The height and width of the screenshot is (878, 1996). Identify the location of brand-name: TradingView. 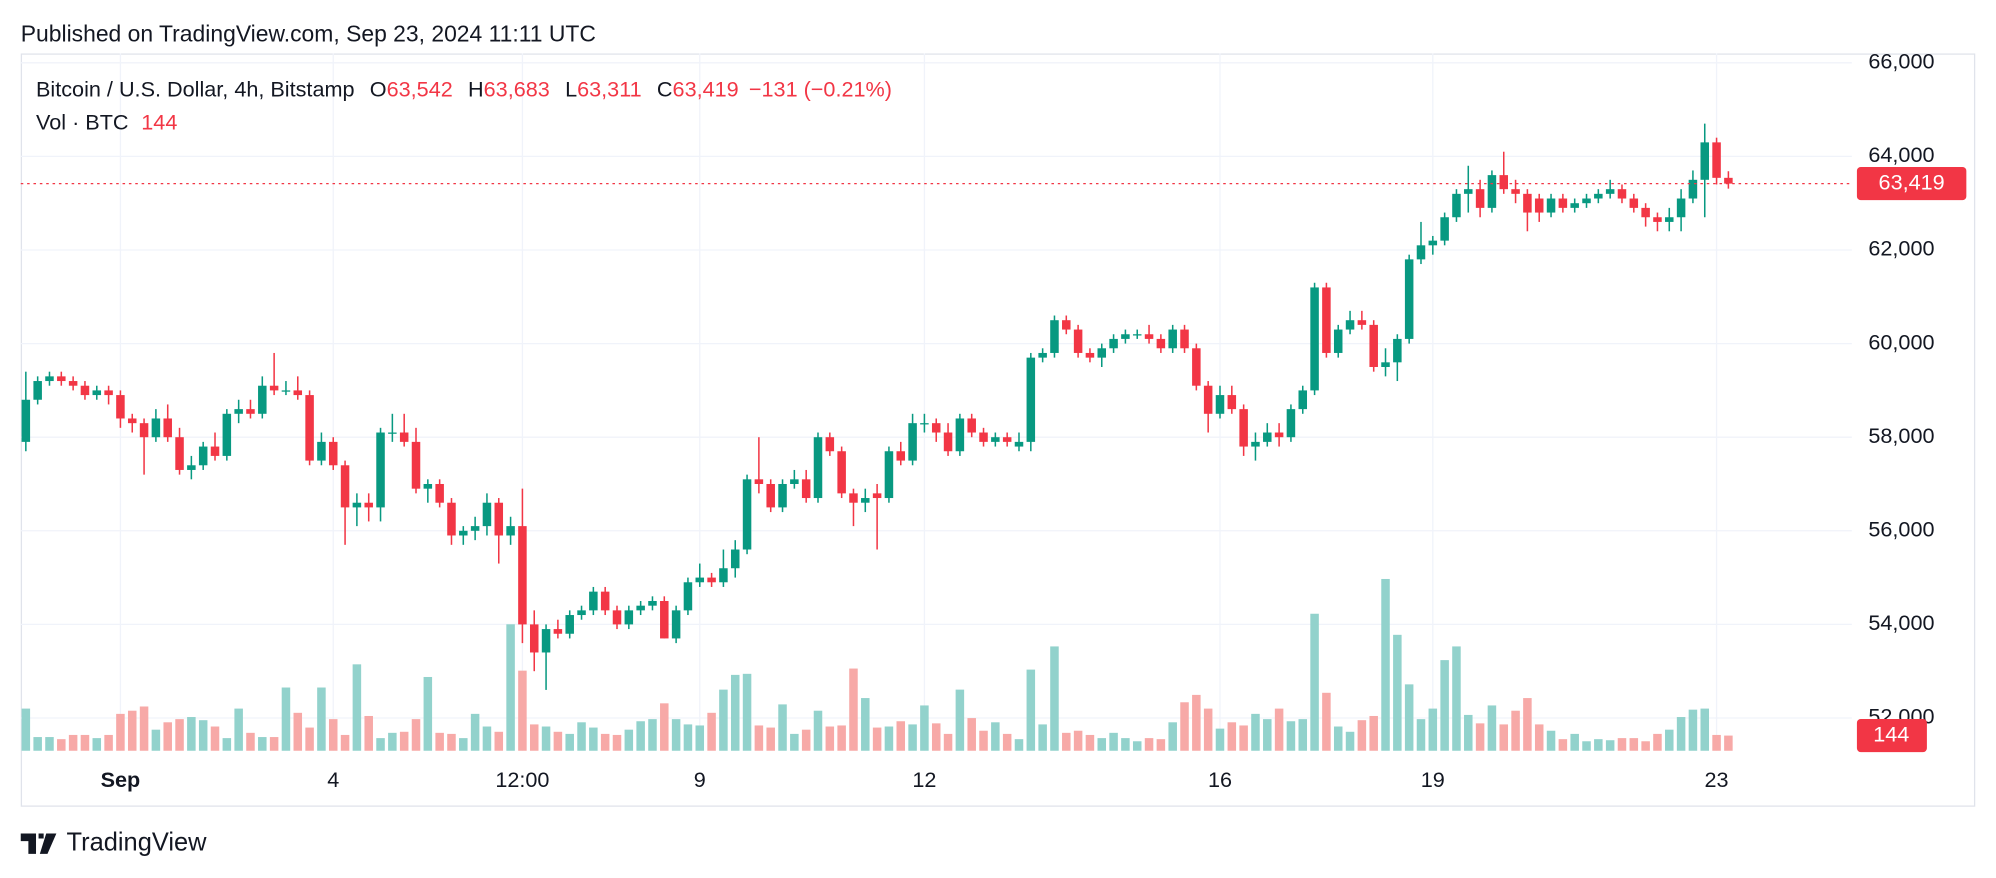
(137, 842).